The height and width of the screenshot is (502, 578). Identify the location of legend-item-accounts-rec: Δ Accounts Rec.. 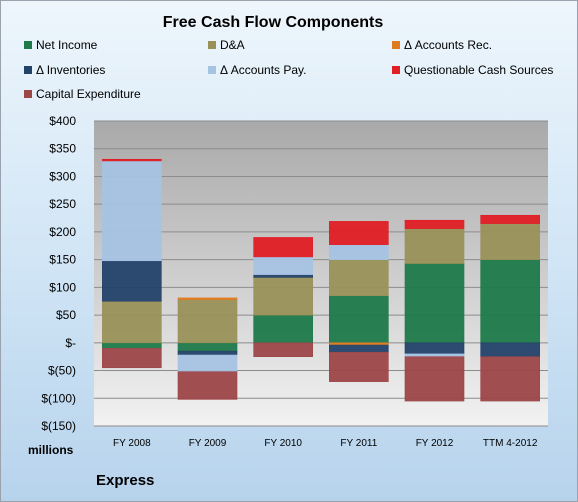
(442, 46).